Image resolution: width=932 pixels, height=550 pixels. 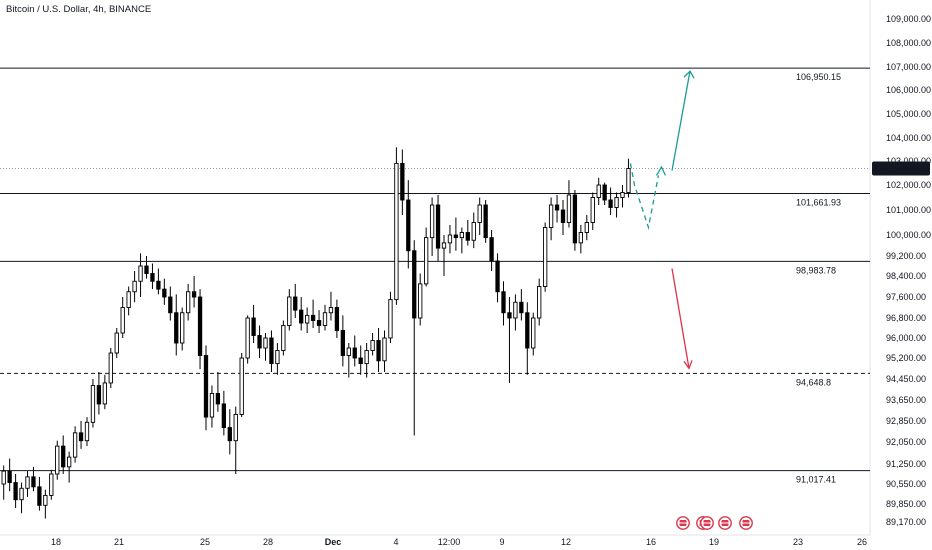 What do you see at coordinates (862, 542) in the screenshot?
I see `x-tick-label: 26` at bounding box center [862, 542].